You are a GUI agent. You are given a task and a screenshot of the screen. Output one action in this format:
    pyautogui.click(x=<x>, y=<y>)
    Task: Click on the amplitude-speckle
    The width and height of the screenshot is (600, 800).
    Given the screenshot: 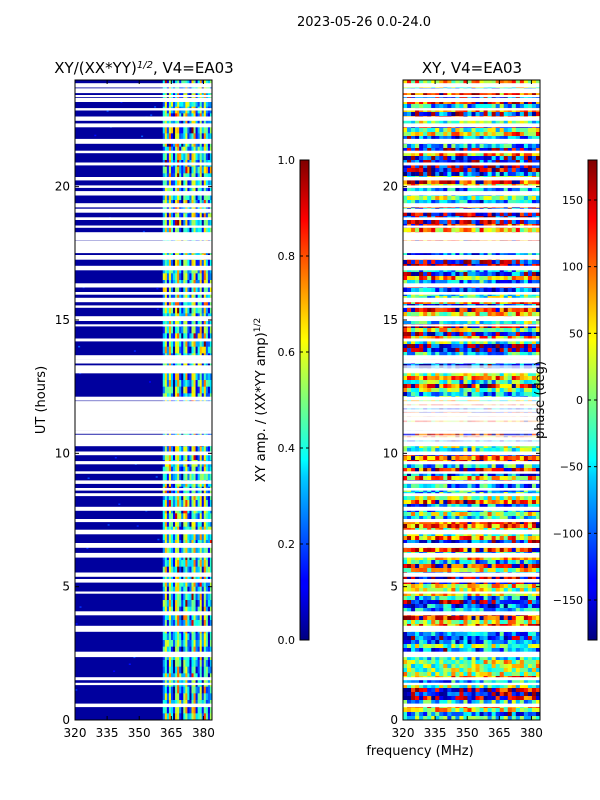 What is the action you would take?
    pyautogui.click(x=134, y=657)
    